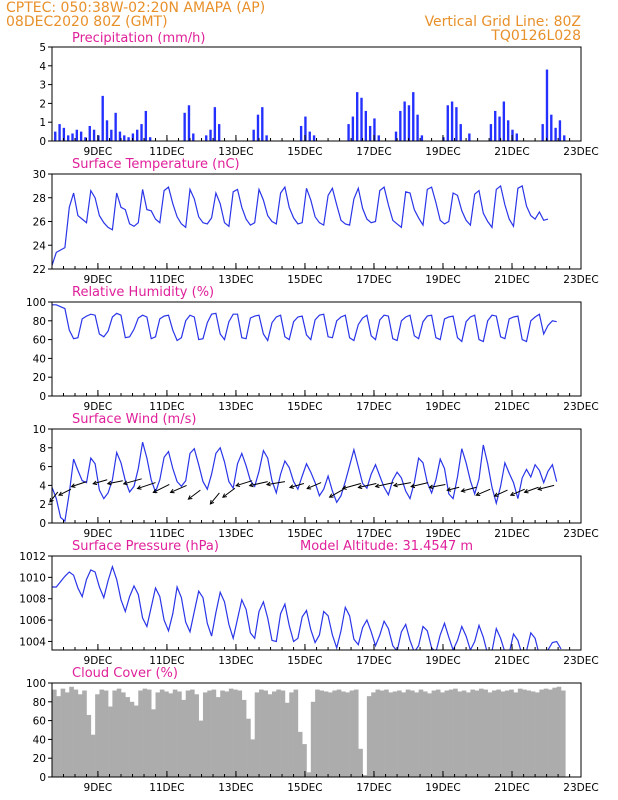 This screenshot has width=618, height=800. I want to click on rh-xtick-label: 19DEC, so click(442, 407).